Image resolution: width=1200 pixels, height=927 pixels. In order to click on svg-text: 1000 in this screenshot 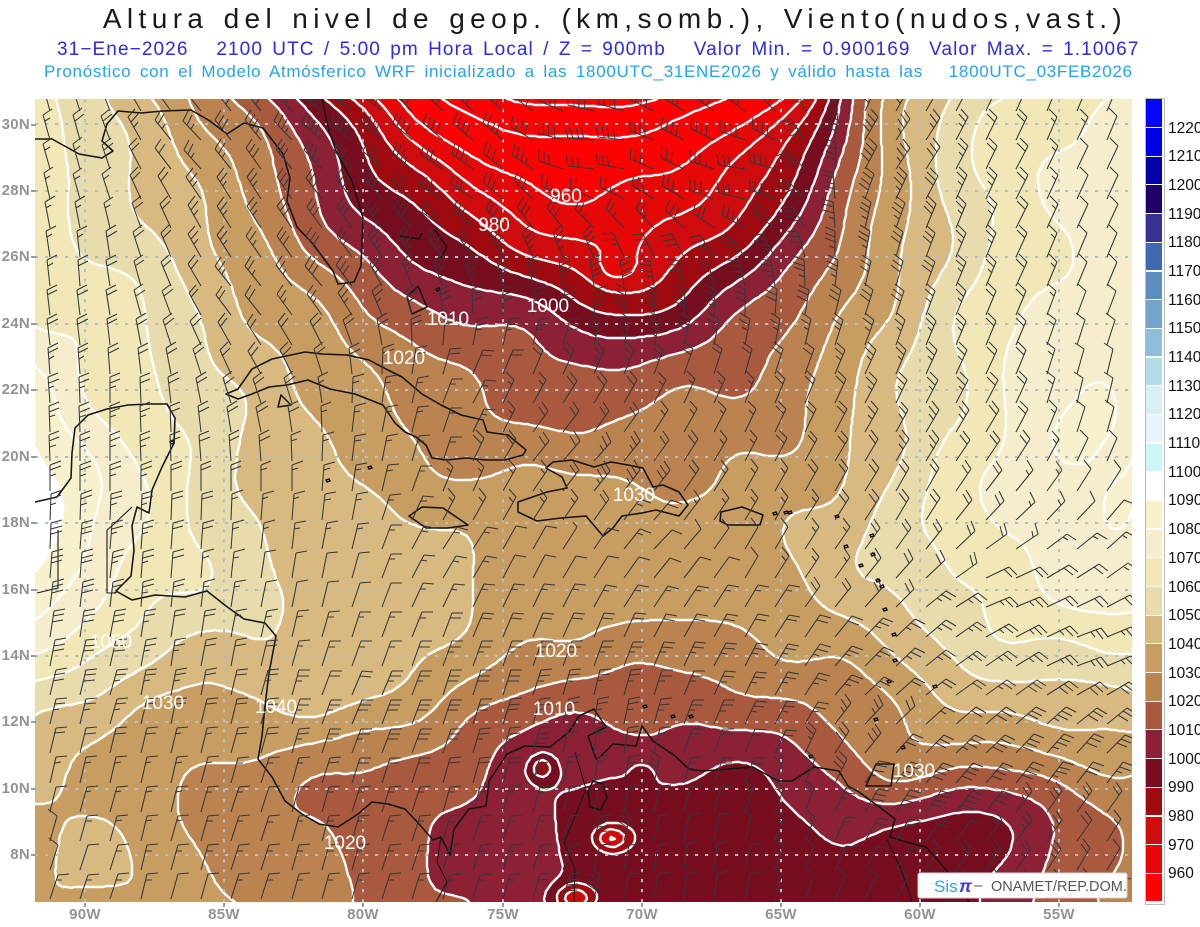, I will do `click(548, 306)`.